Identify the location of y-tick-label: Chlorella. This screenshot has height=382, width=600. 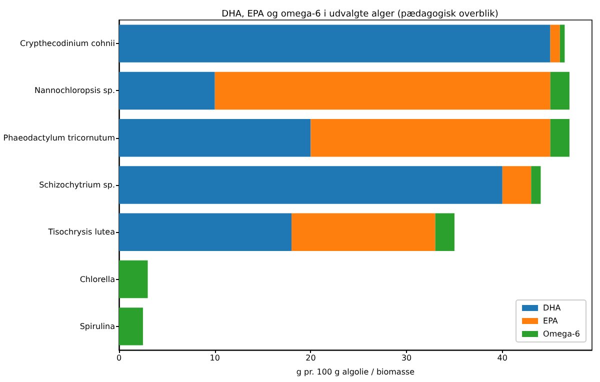
(98, 279).